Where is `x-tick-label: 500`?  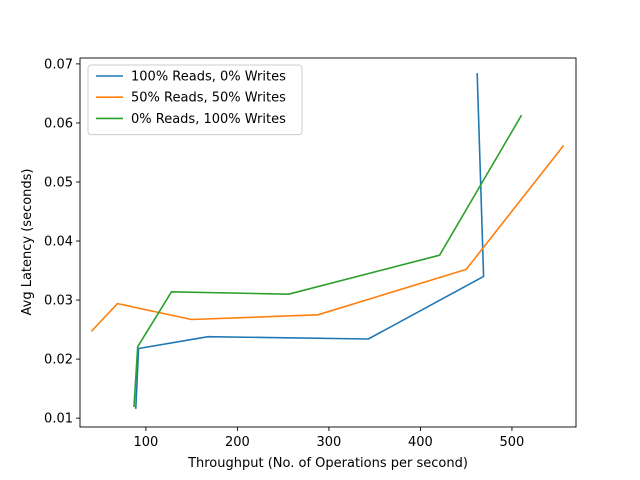 x-tick-label: 500 is located at coordinates (512, 442).